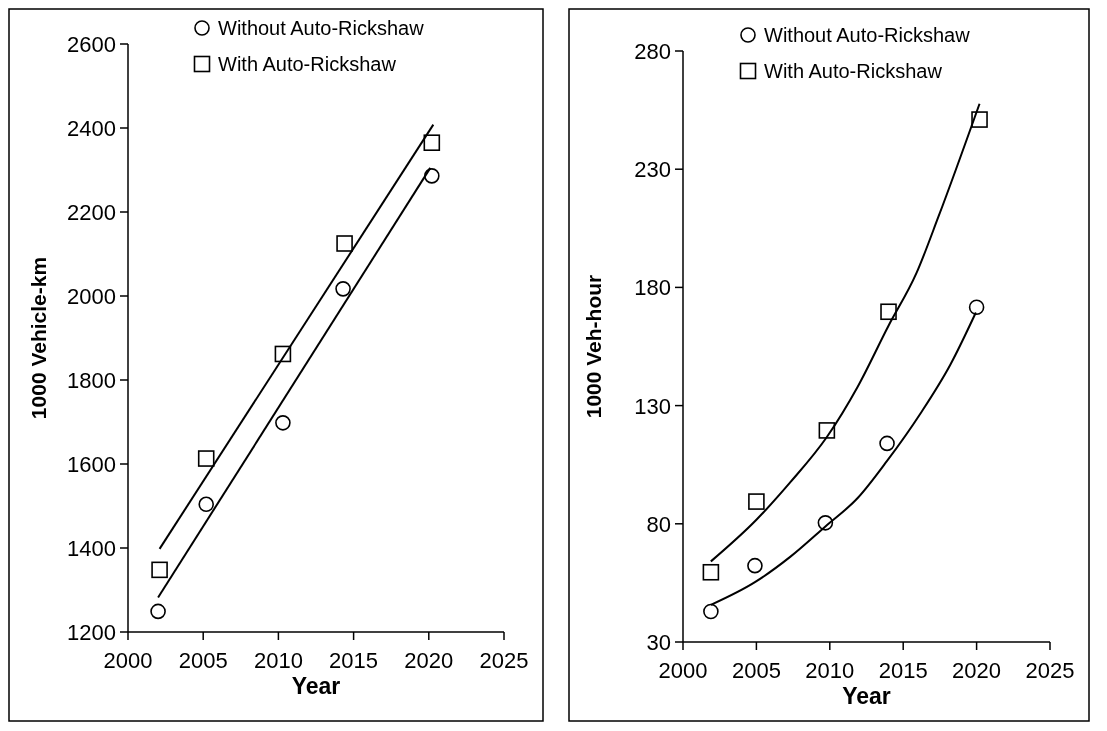  Describe the element at coordinates (91, 128) in the screenshot. I see `y-tick-label: 2400` at that location.